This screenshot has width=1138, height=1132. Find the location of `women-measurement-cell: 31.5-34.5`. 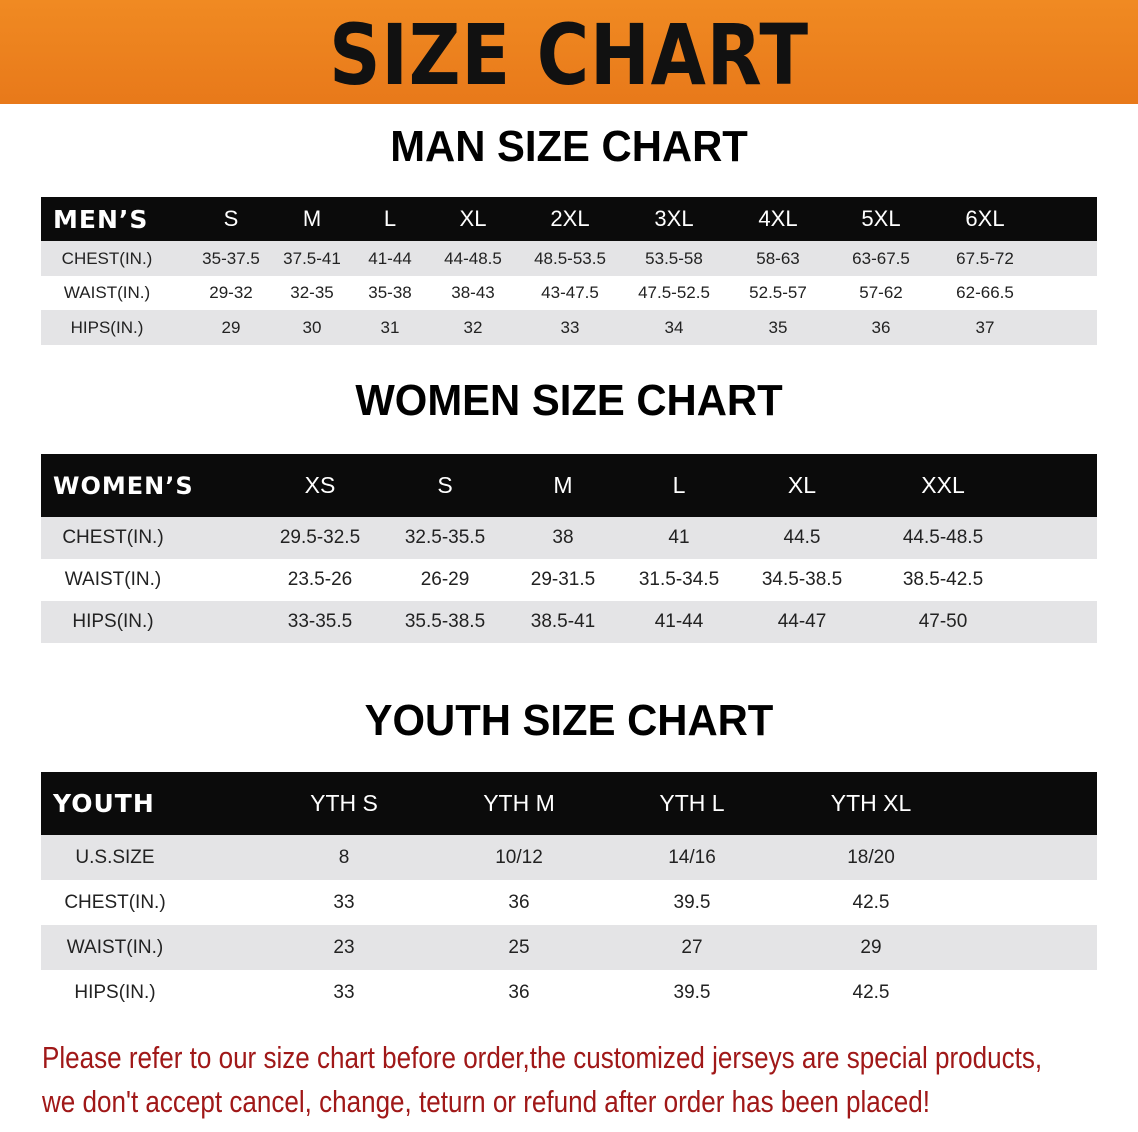

women-measurement-cell: 31.5-34.5 is located at coordinates (679, 579).